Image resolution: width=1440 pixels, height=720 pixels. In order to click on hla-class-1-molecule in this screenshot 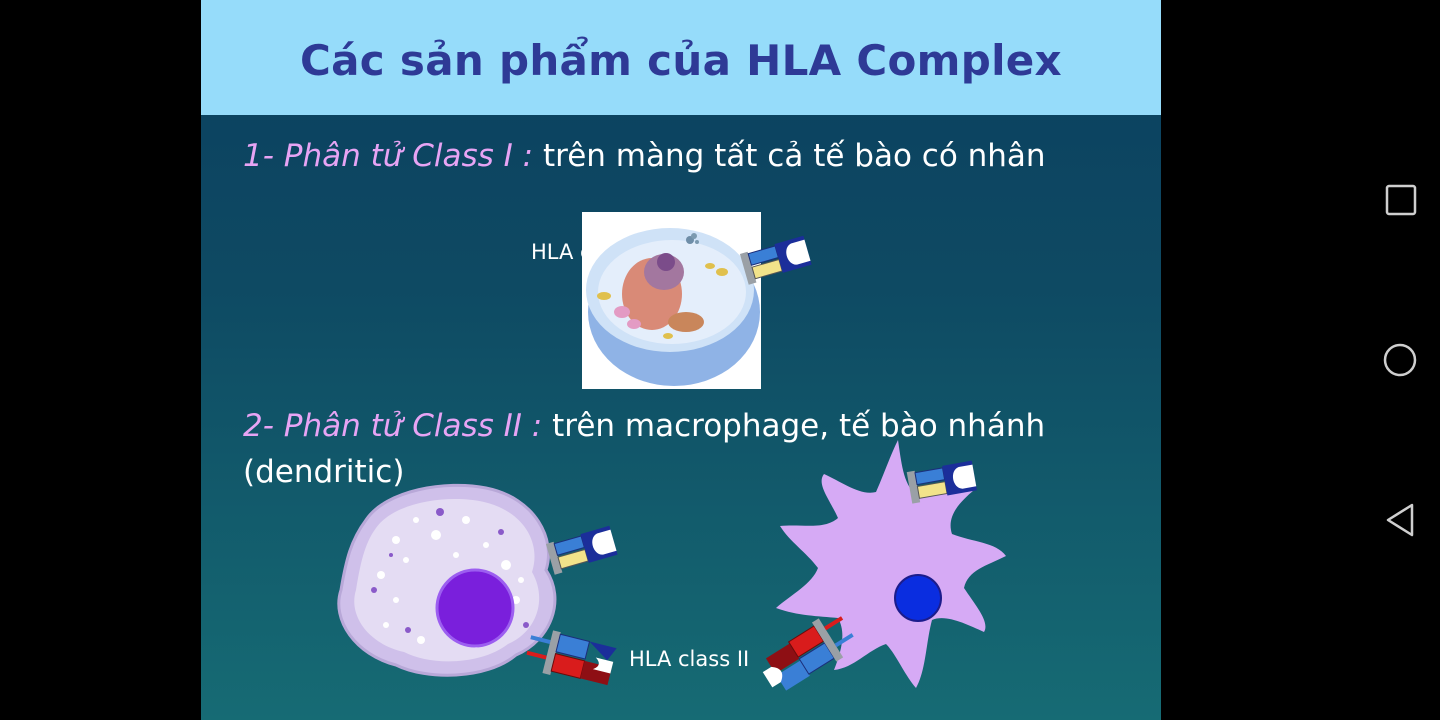, I will do `click(775, 260)`.